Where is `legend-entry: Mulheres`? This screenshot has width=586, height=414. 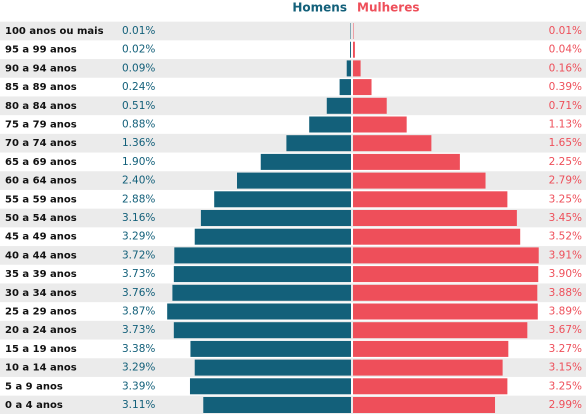 legend-entry: Mulheres is located at coordinates (388, 8).